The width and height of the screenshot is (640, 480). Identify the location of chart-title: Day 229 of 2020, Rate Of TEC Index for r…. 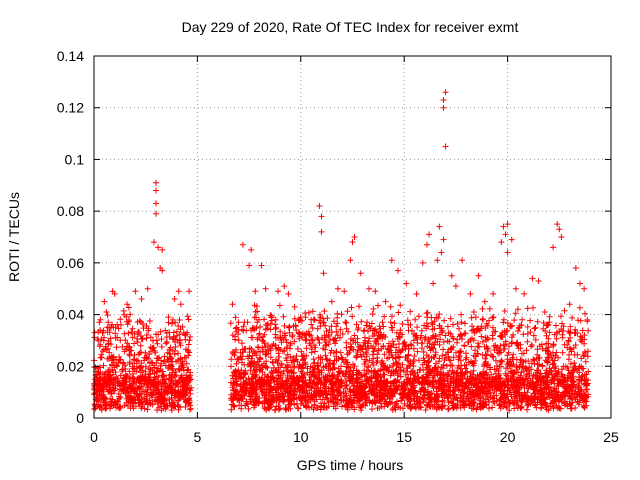
(350, 27).